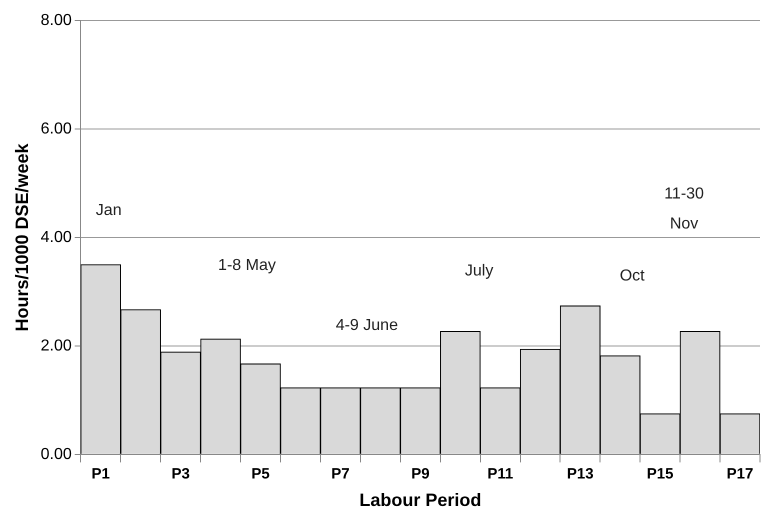  Describe the element at coordinates (101, 474) in the screenshot. I see `x-tick-label: P1` at that location.